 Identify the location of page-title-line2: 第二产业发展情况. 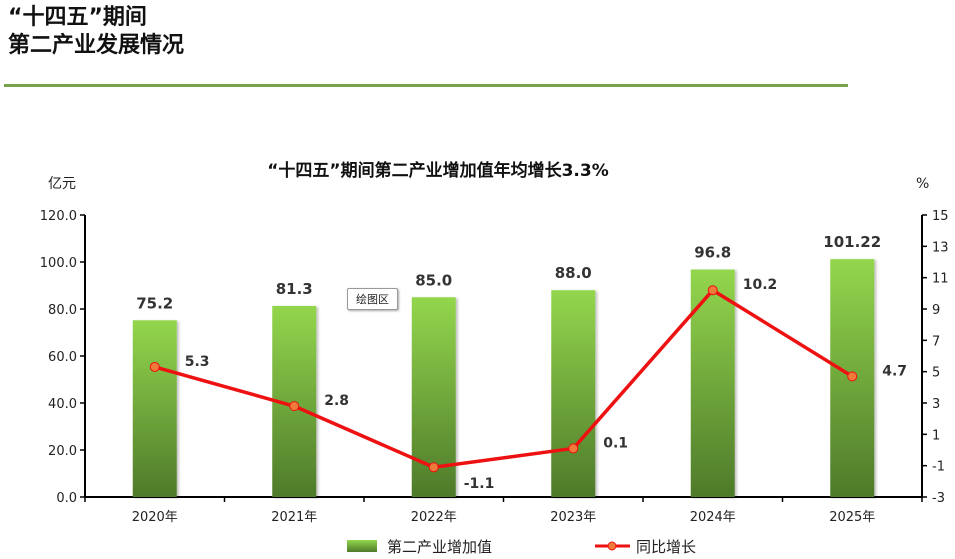
(96, 45).